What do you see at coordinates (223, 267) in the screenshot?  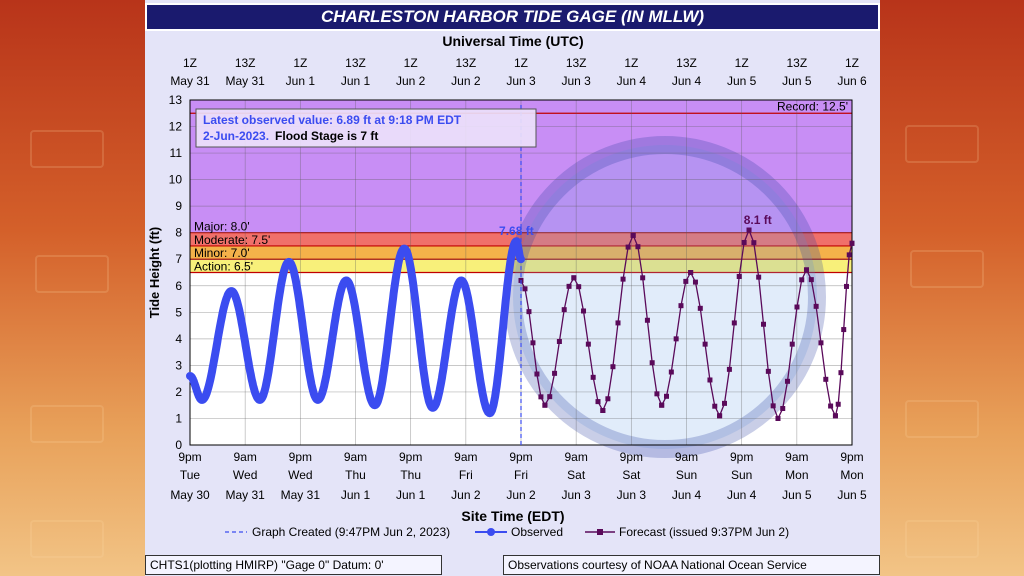 I see `stage-label-action: Action: 6.5'` at bounding box center [223, 267].